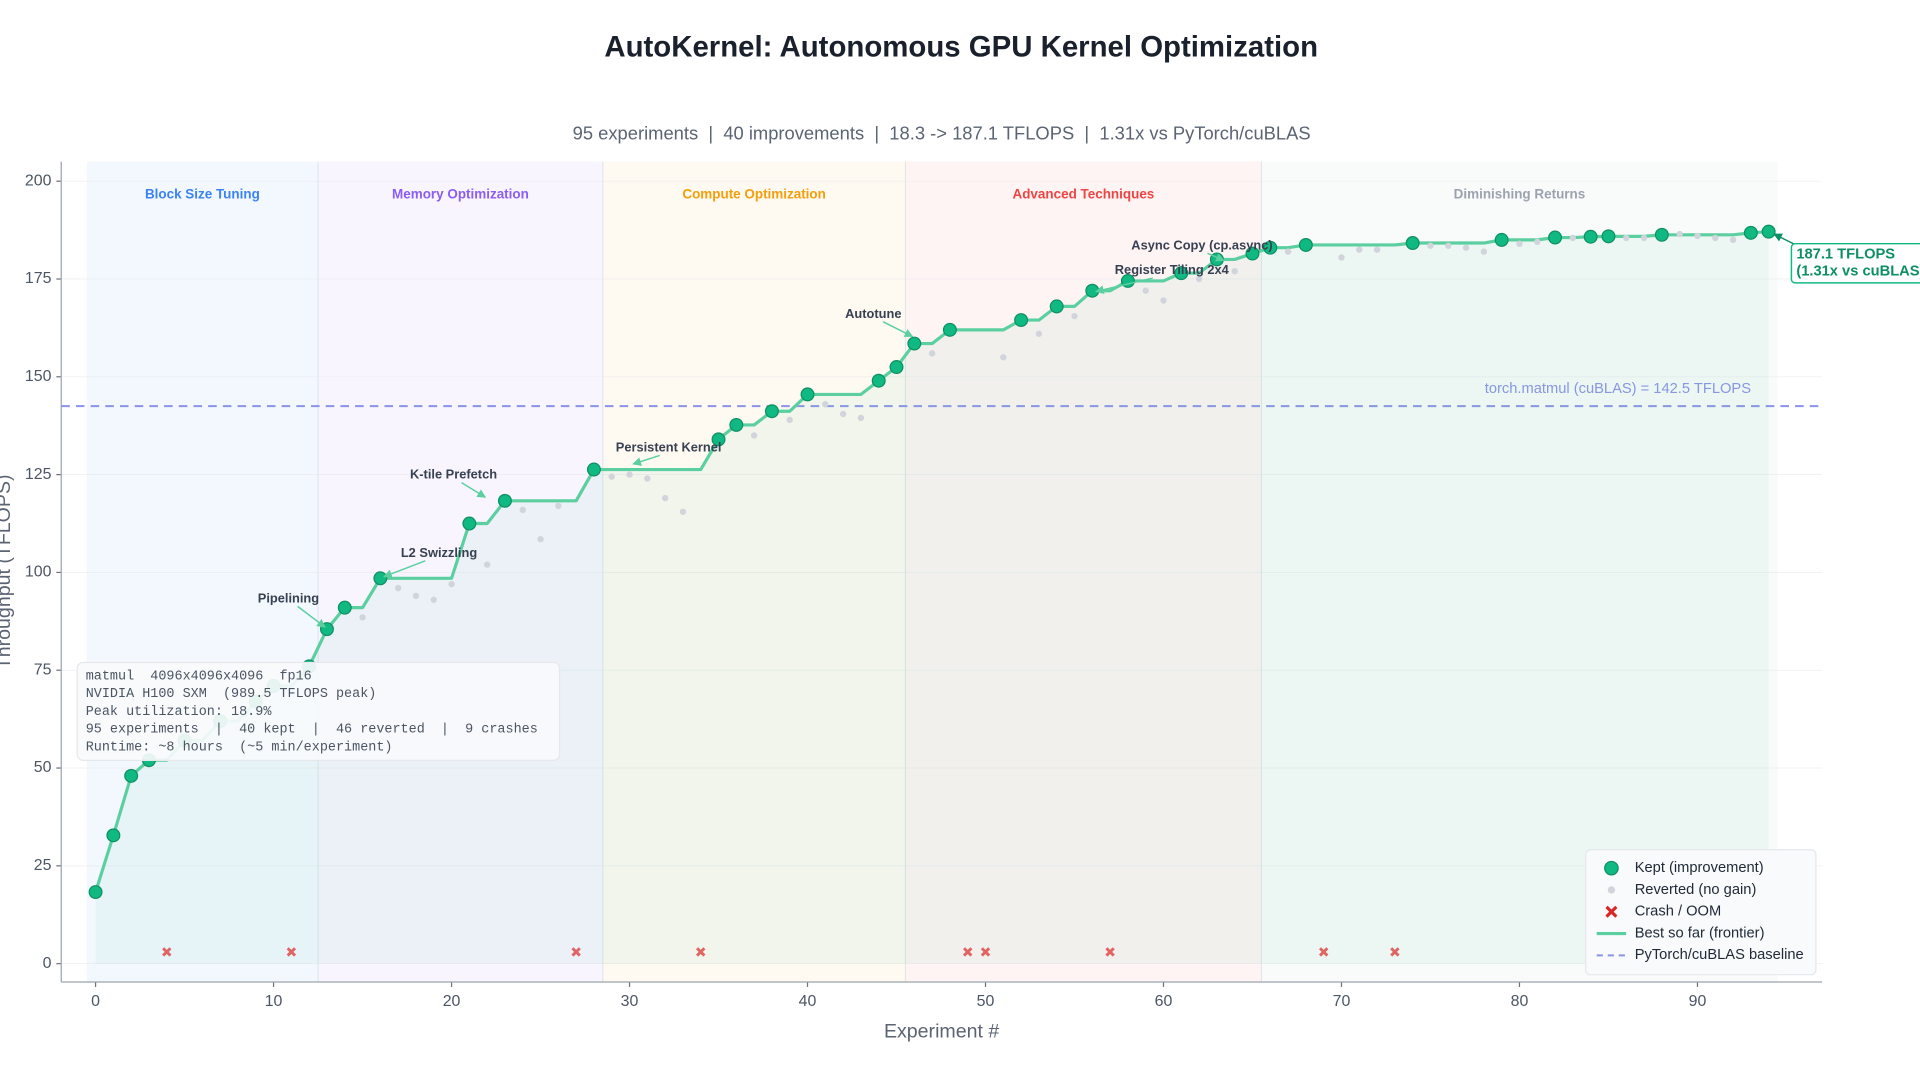  What do you see at coordinates (38, 278) in the screenshot?
I see `y-tick-label: 175` at bounding box center [38, 278].